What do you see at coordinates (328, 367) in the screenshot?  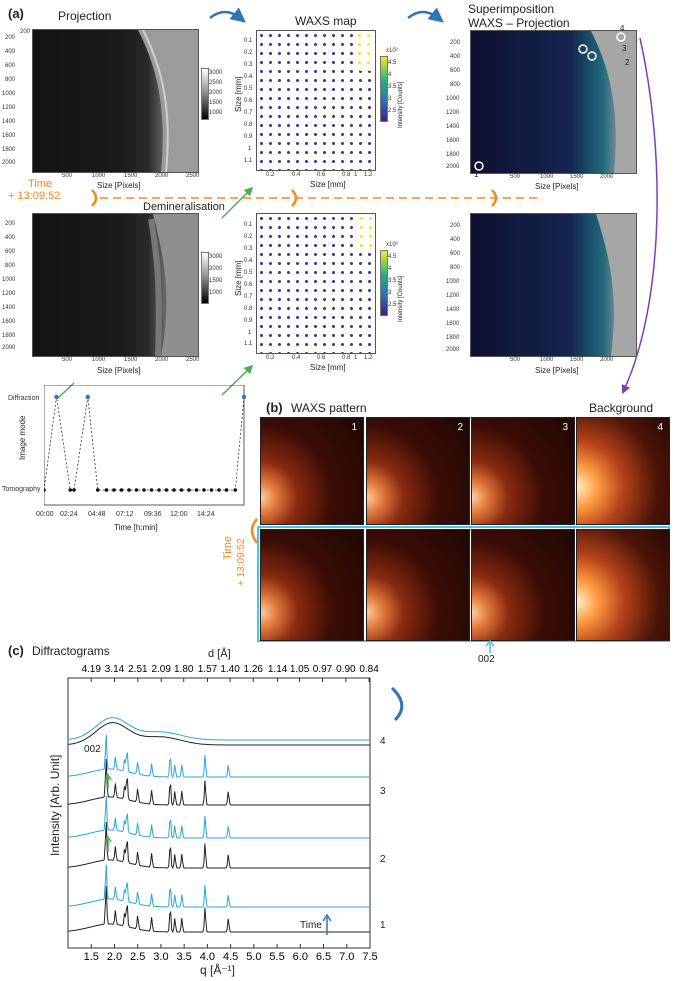 I see `map-xlabel-bottom: Size [mm]` at bounding box center [328, 367].